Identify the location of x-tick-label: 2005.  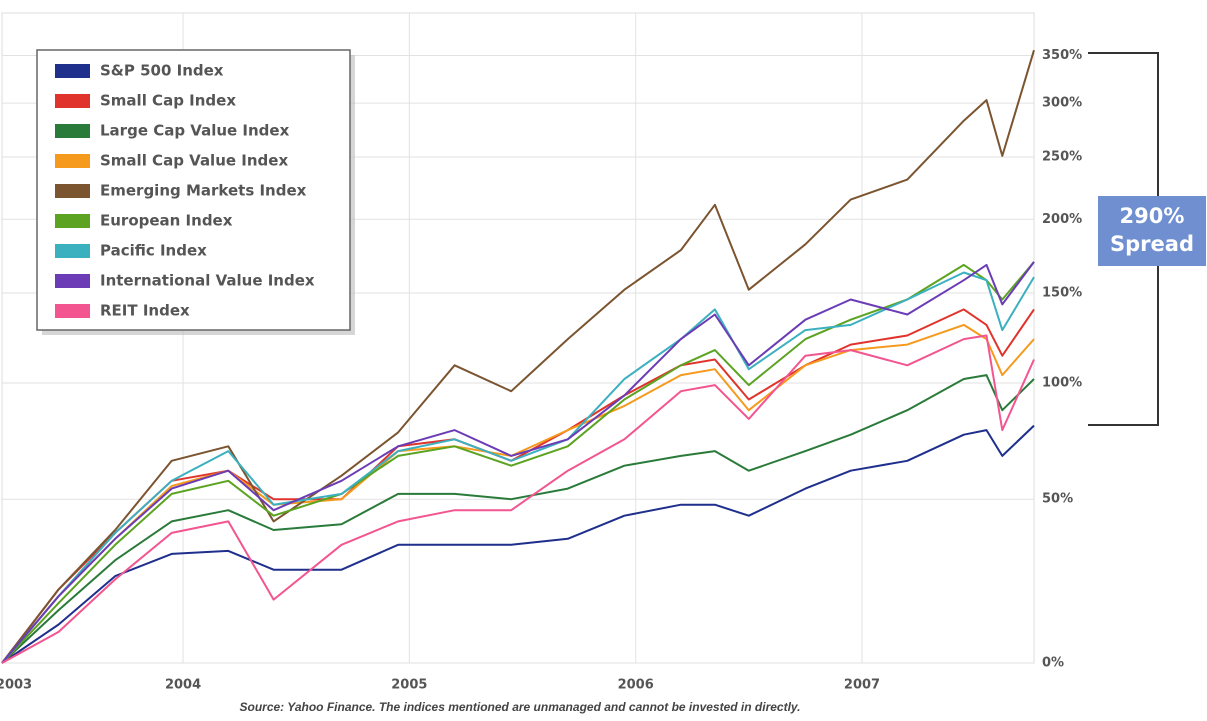
(409, 685).